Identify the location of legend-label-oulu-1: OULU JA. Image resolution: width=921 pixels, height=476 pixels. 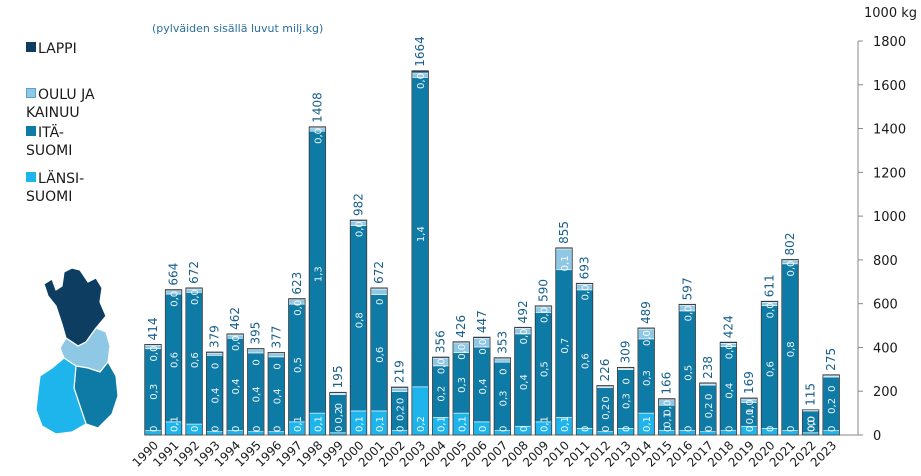
(66, 95).